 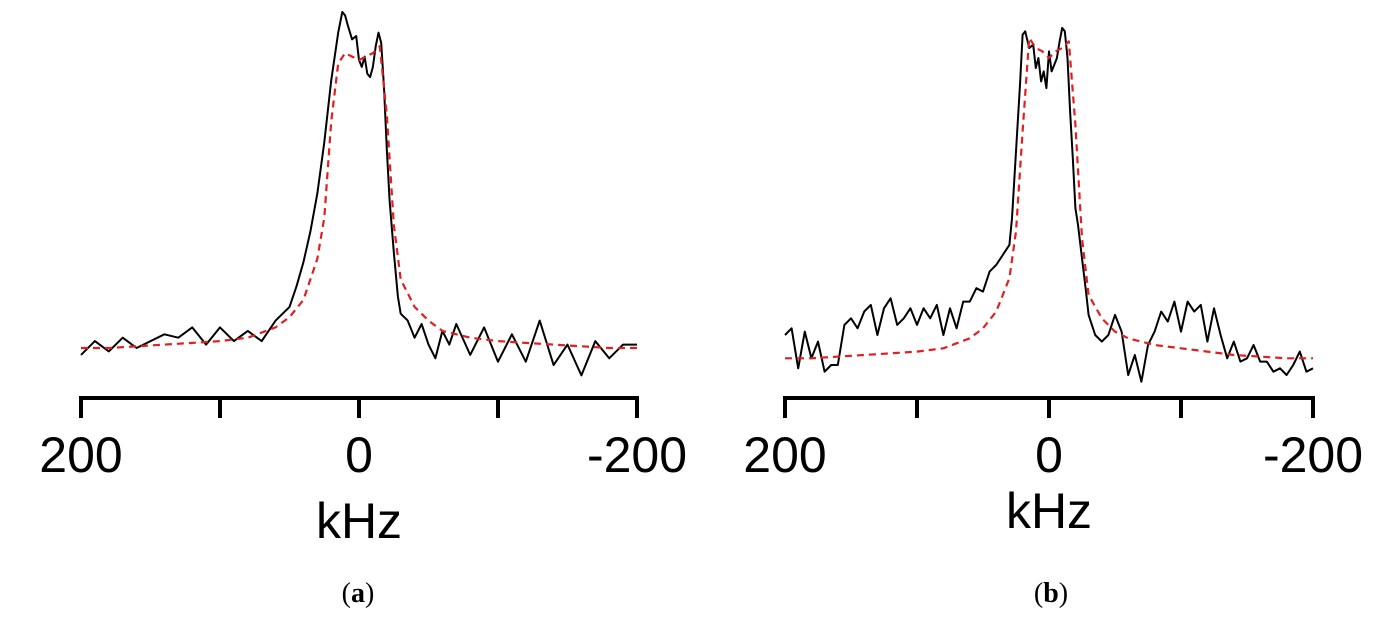 What do you see at coordinates (358, 593) in the screenshot?
I see `panel-caption: (a)` at bounding box center [358, 593].